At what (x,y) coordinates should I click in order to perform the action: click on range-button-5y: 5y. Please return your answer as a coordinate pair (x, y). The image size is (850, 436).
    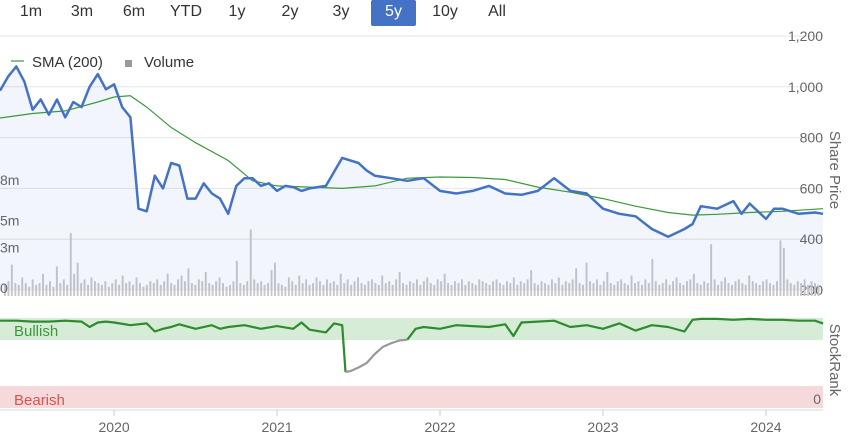
    Looking at the image, I should click on (393, 13).